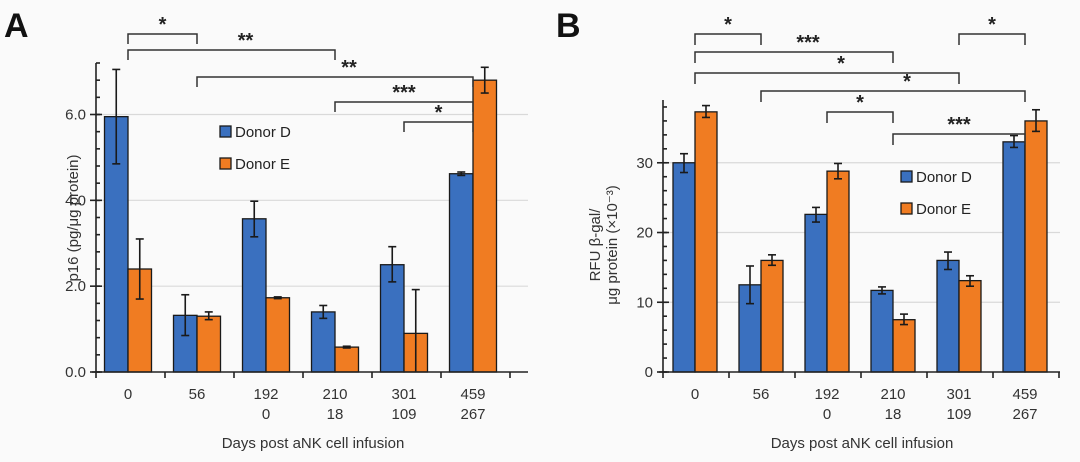  Describe the element at coordinates (255, 148) in the screenshot. I see `panel-a-legend: Donor D Donor E` at that location.